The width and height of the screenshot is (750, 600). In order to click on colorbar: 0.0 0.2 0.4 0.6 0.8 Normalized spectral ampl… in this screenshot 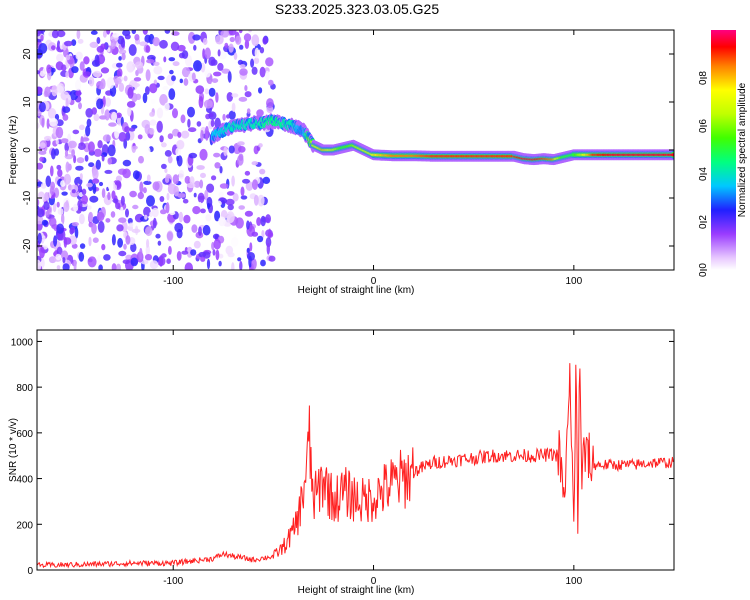, I will do `click(723, 153)`.